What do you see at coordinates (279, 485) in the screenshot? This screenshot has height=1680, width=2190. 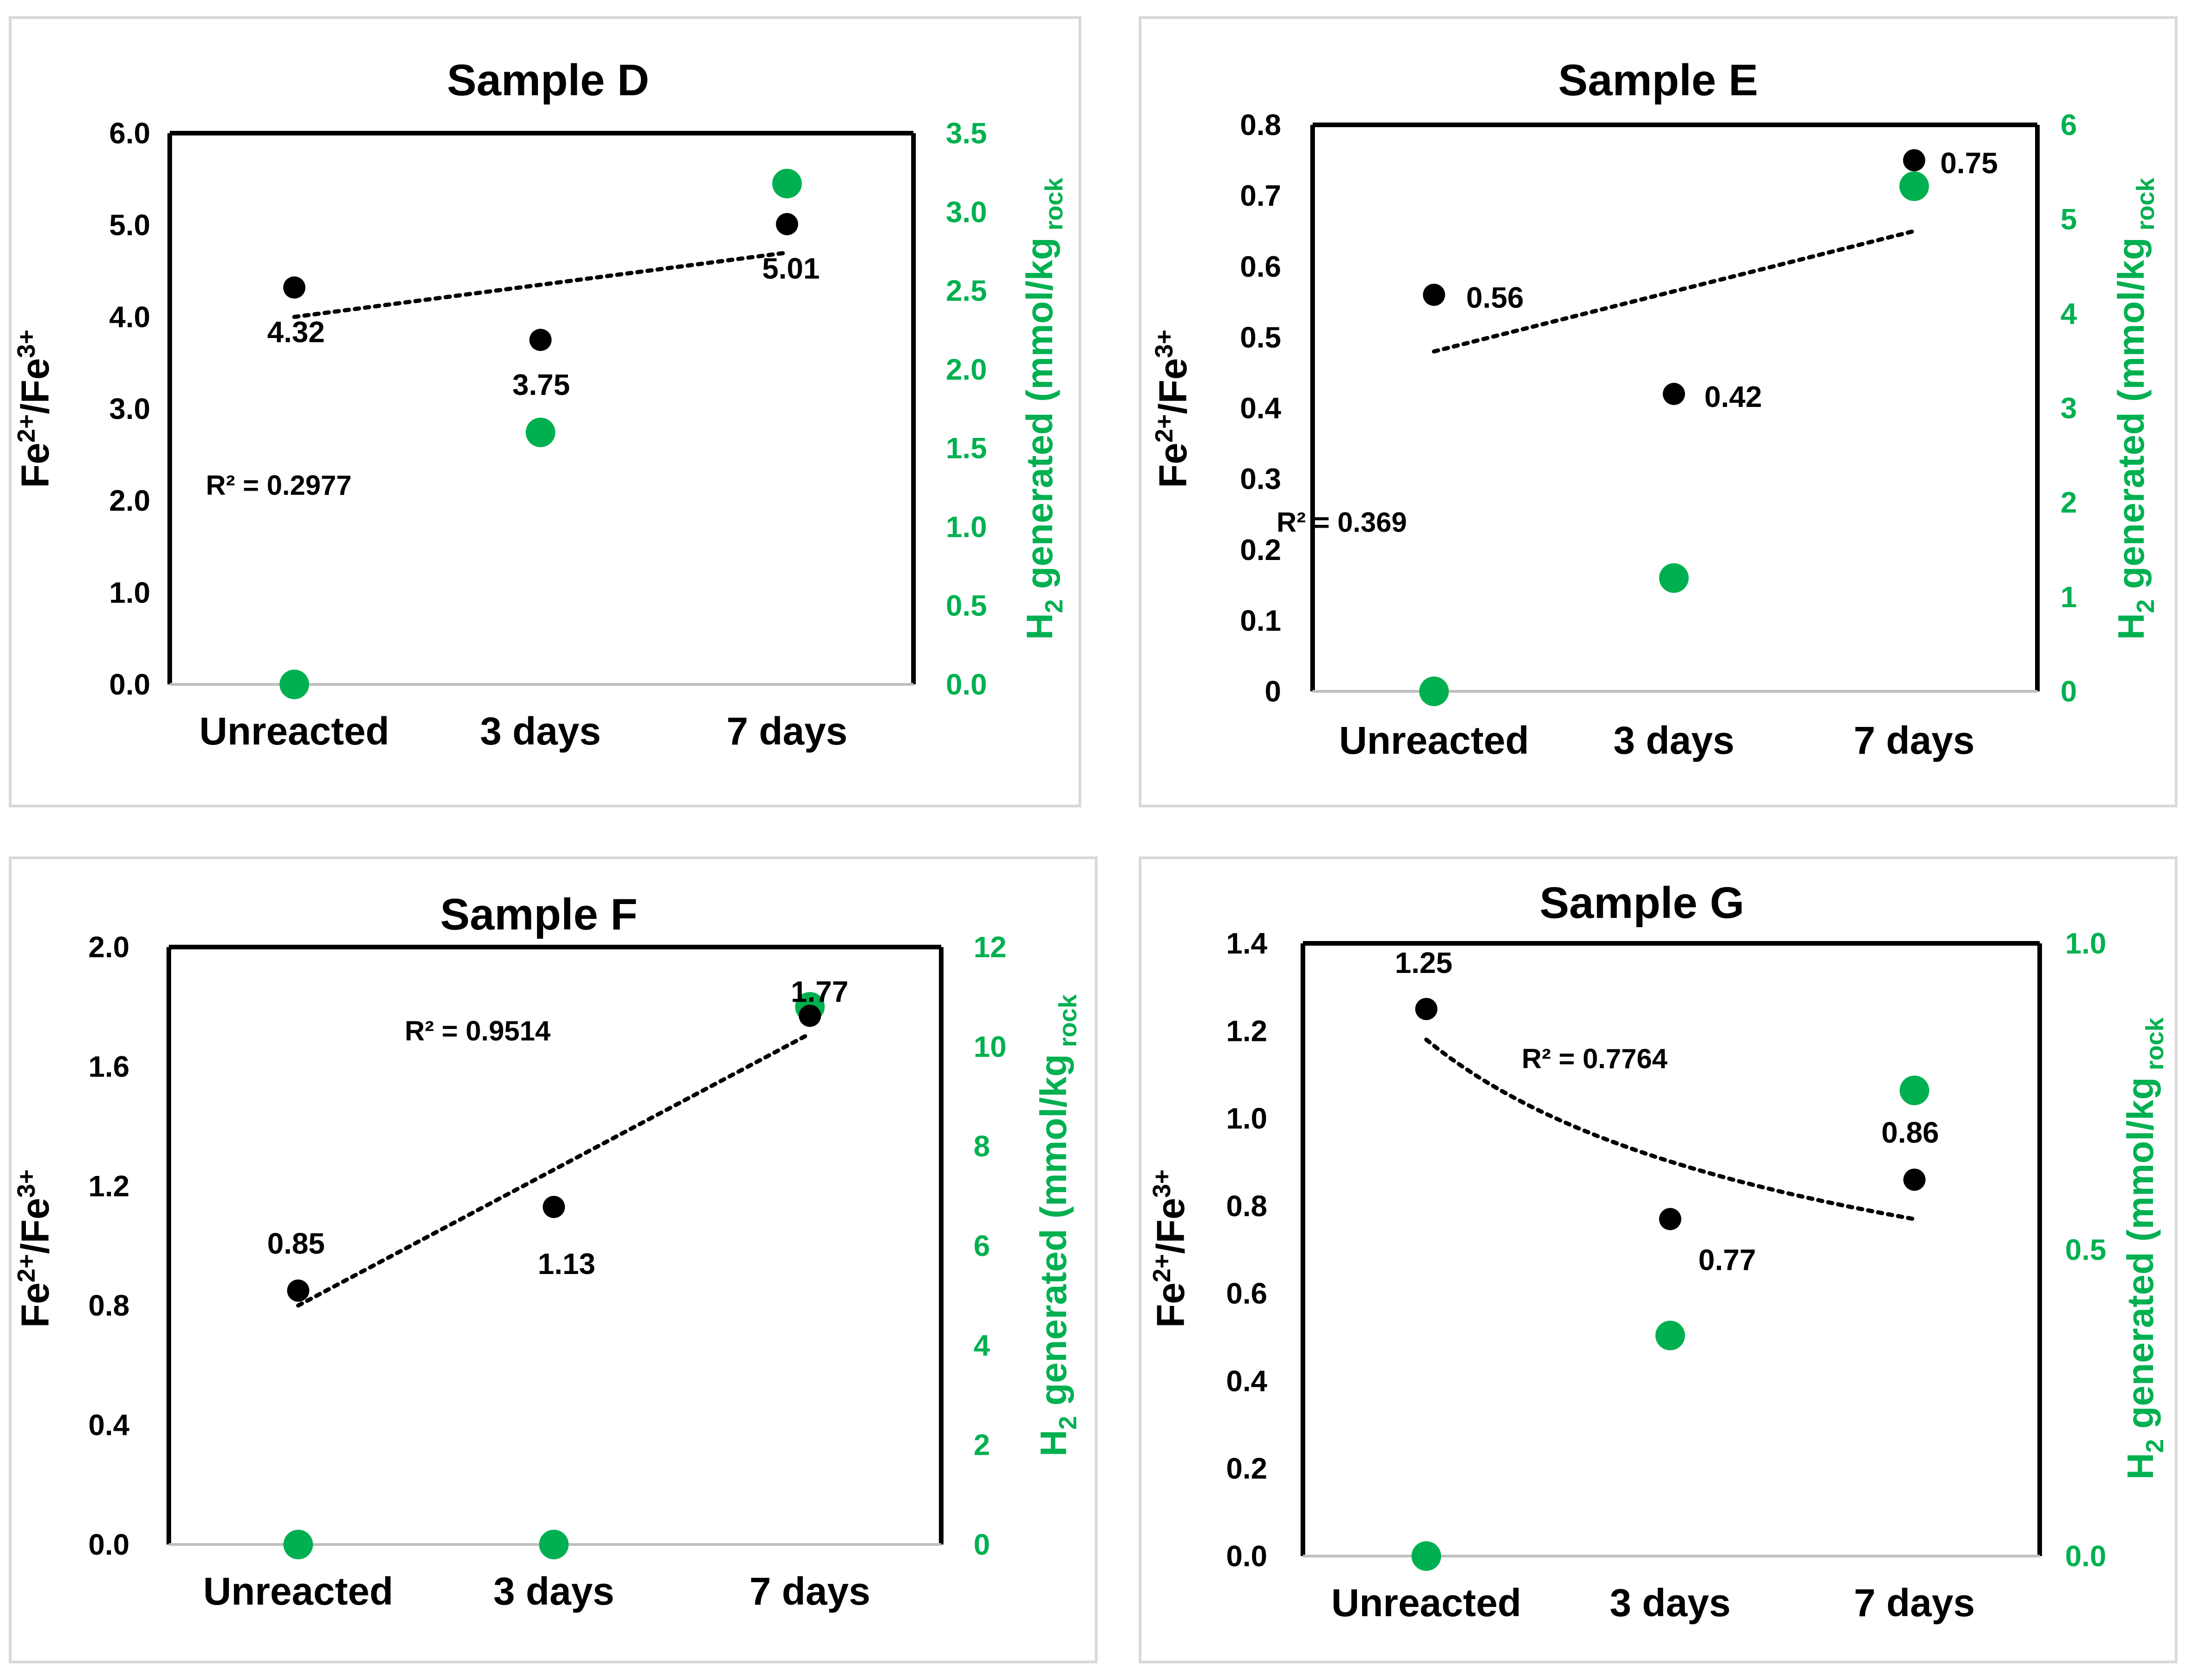 I see `r-squared-label: R² = 0.2977` at bounding box center [279, 485].